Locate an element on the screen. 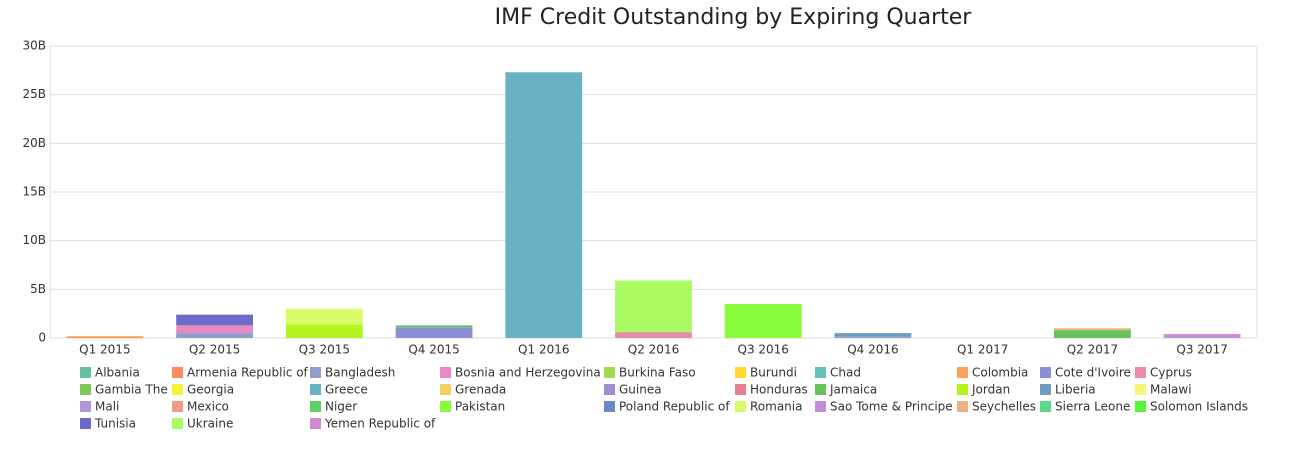 This screenshot has height=450, width=1300. y-tick-label: 15B is located at coordinates (34, 192).